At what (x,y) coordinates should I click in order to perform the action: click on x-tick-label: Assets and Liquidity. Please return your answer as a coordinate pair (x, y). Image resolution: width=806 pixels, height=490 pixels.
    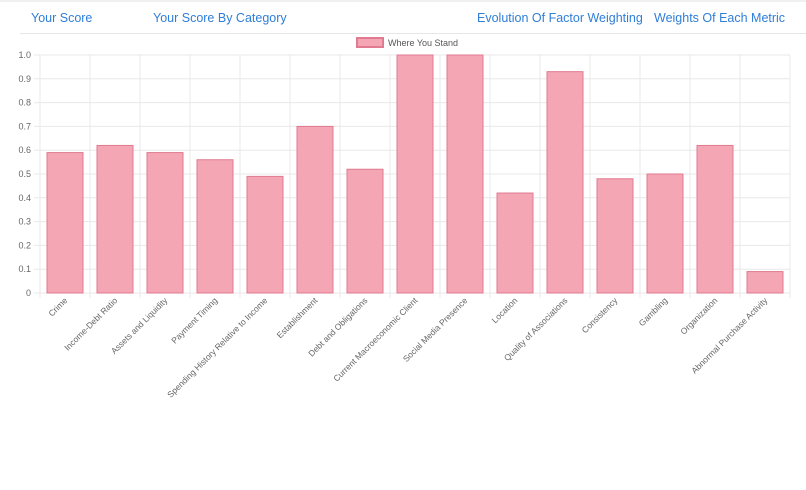
    Looking at the image, I should click on (139, 325).